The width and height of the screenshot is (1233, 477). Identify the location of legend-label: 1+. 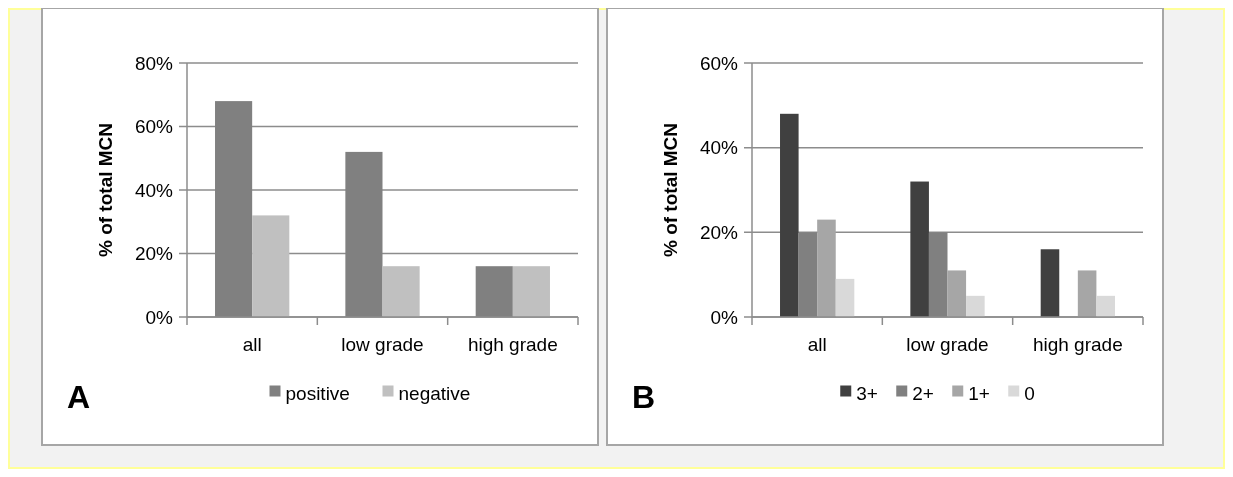
(979, 393).